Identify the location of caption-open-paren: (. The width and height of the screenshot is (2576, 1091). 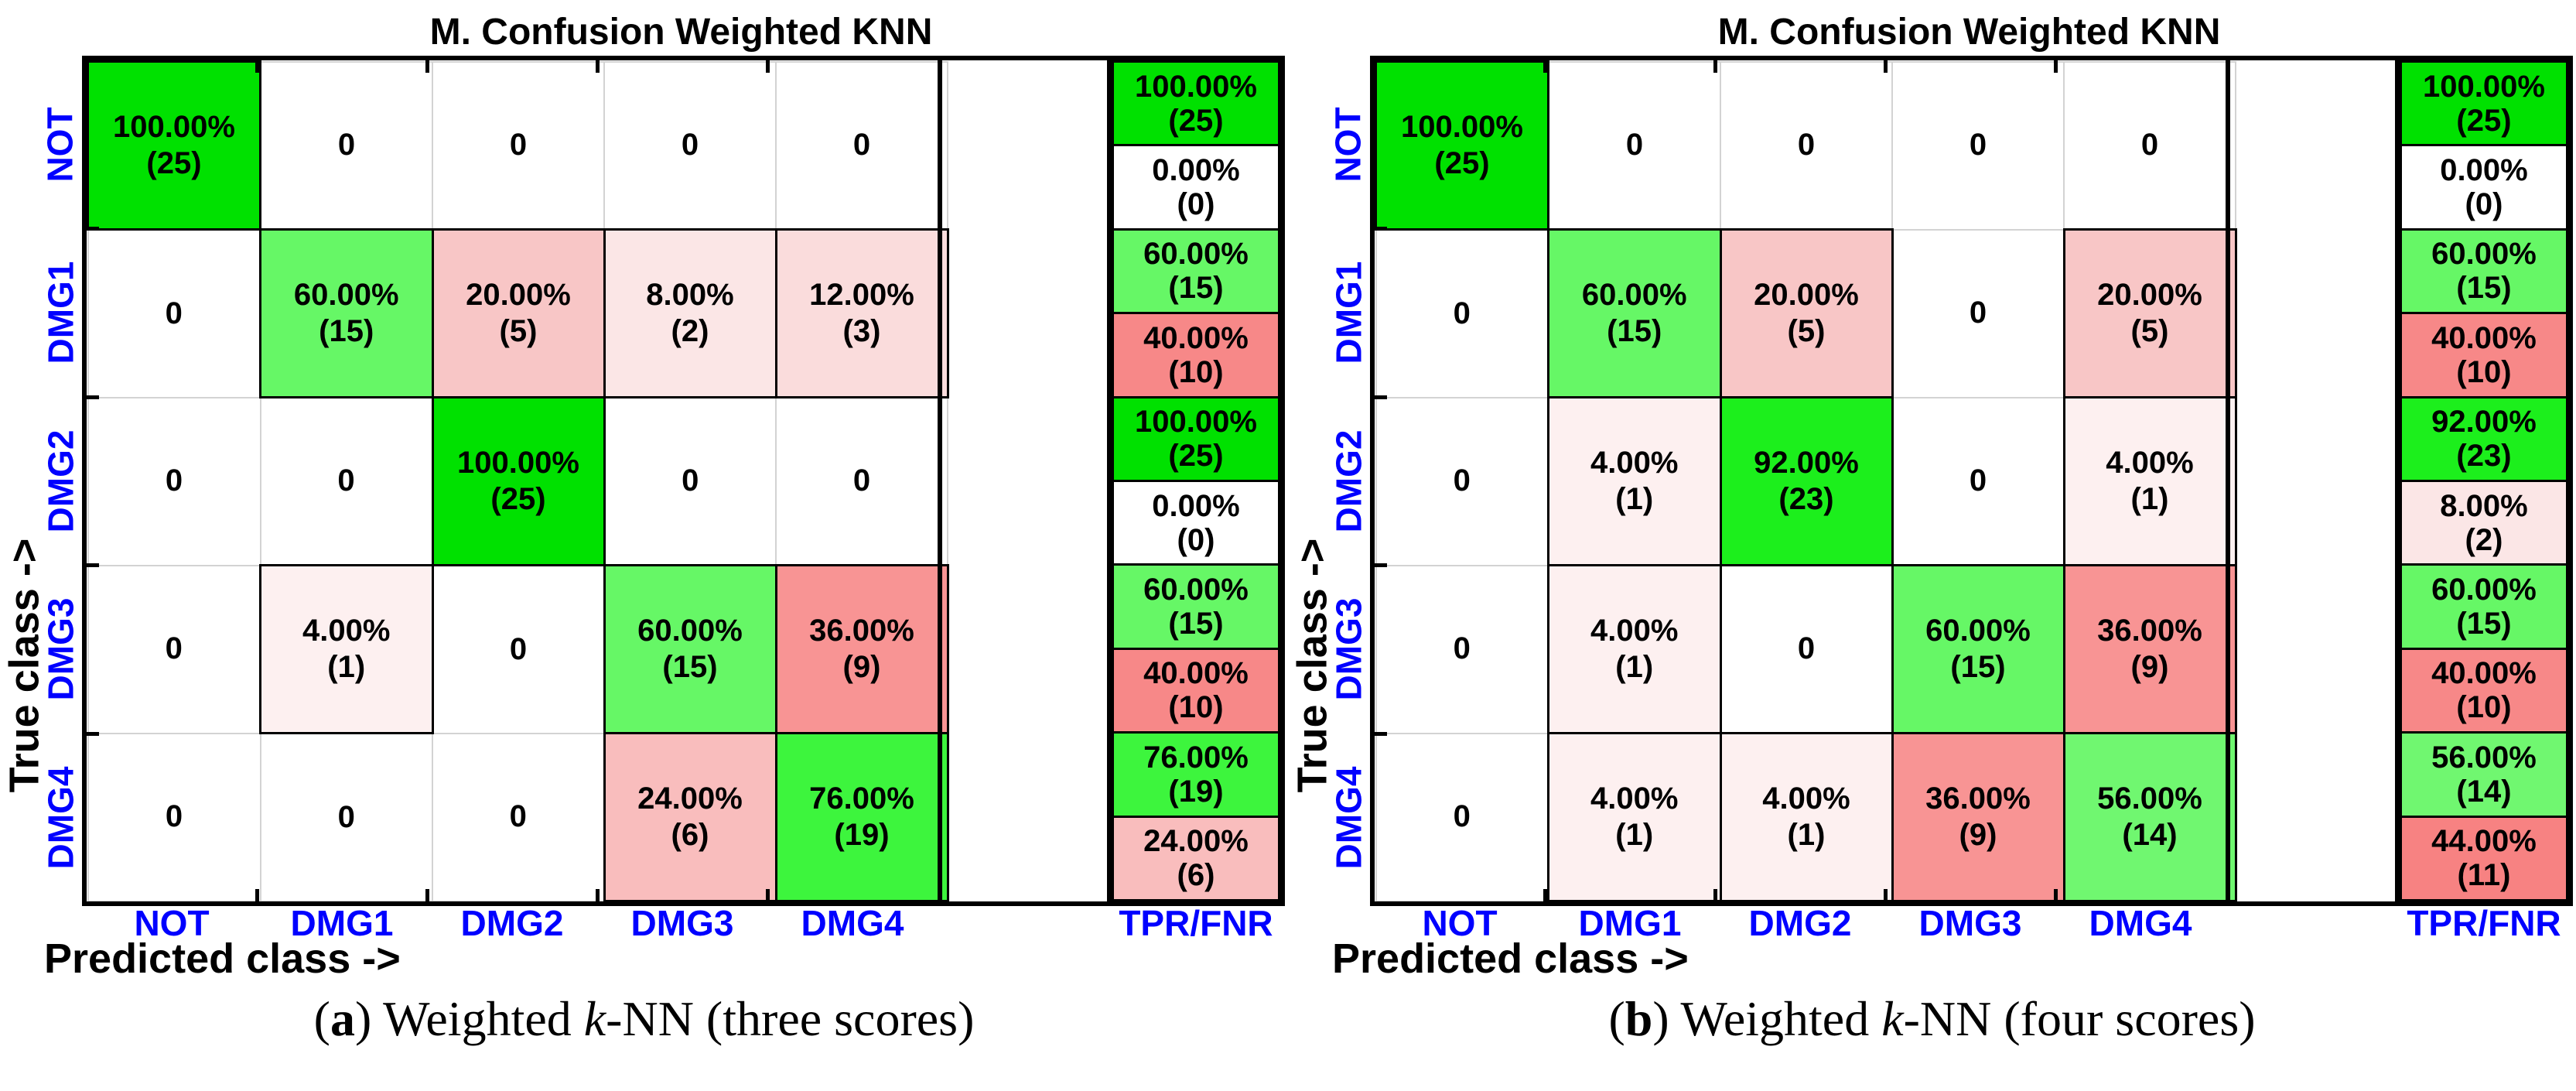
(1616, 1018).